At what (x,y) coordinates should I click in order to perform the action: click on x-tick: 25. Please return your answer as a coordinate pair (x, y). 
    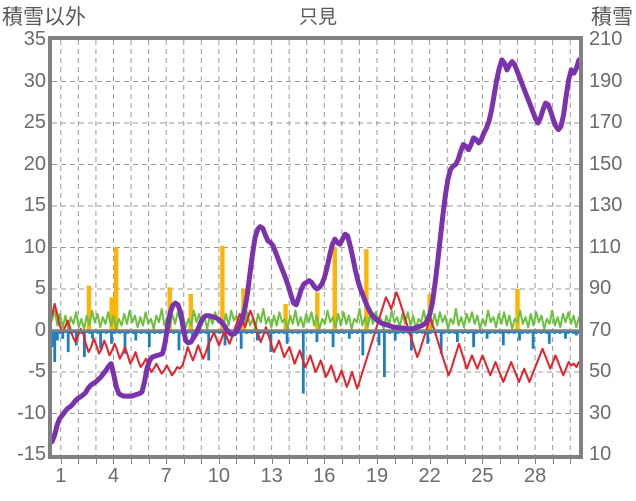
    Looking at the image, I should click on (482, 476).